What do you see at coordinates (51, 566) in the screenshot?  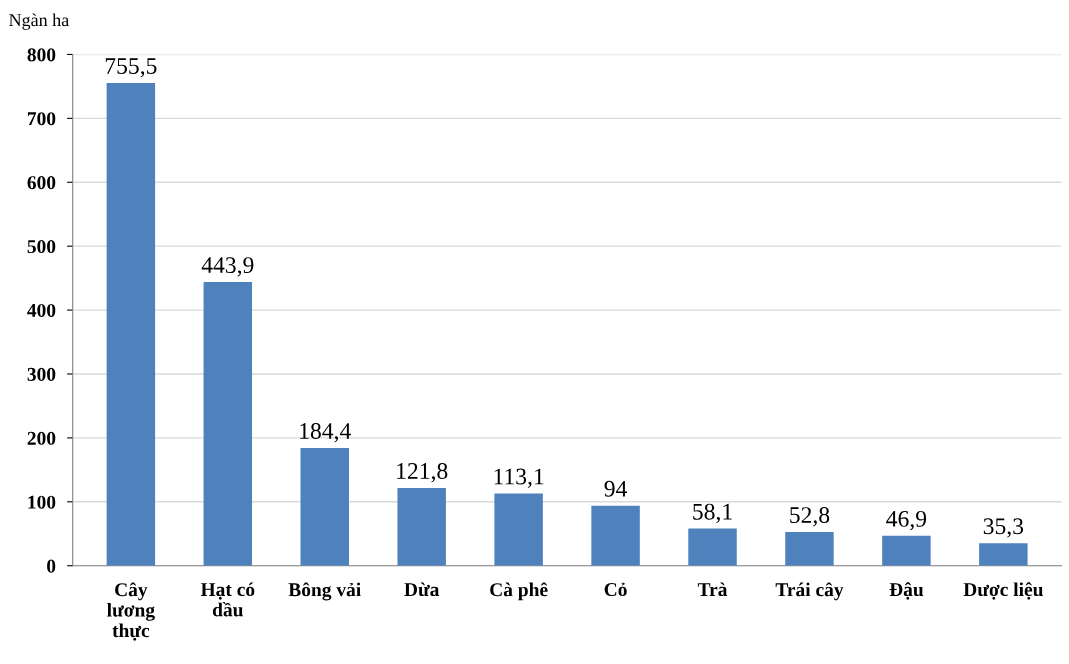 I see `y-tick-label: 0` at bounding box center [51, 566].